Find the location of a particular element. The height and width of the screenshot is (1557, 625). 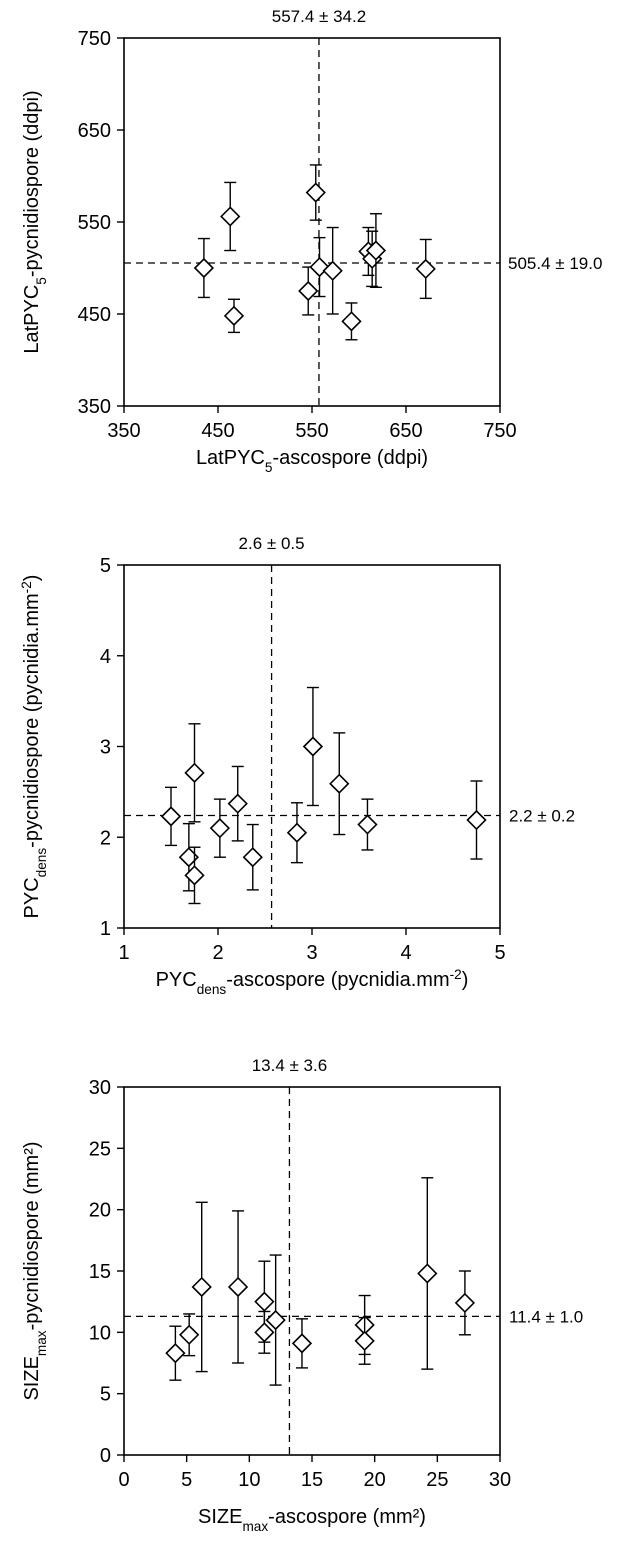

x-tick-label: 15 is located at coordinates (312, 1480).